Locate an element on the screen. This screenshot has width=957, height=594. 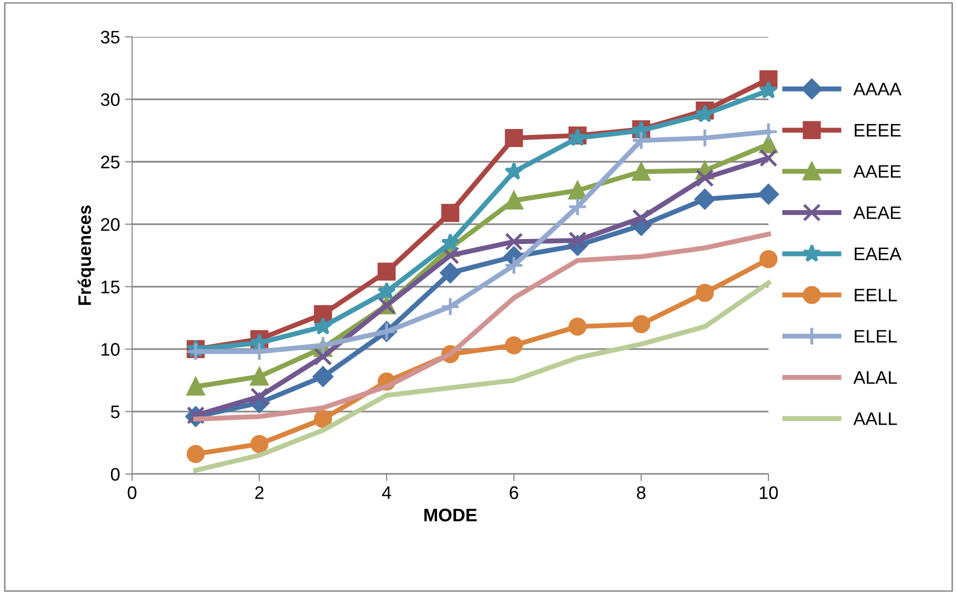
x-tick-label: 10 is located at coordinates (769, 493).